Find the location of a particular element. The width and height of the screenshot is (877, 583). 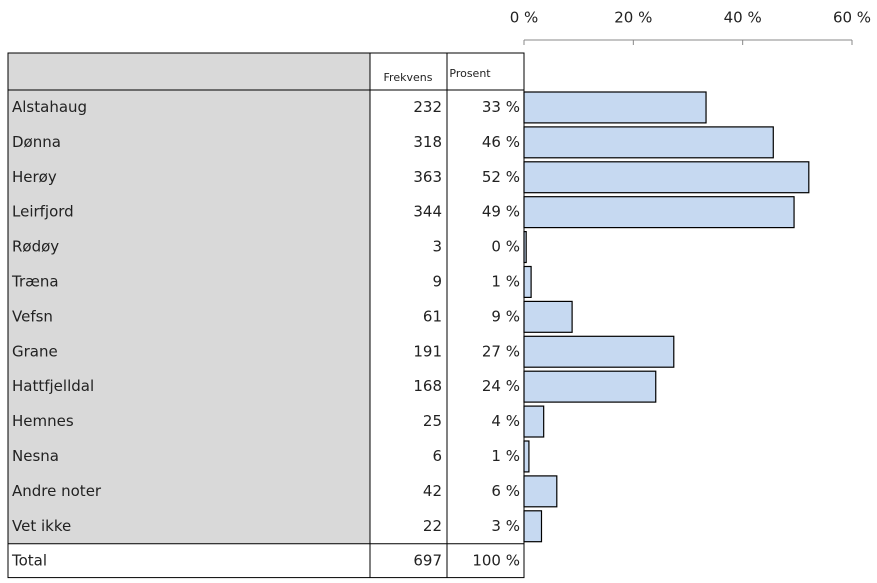

row-label: Nesna is located at coordinates (35, 456).